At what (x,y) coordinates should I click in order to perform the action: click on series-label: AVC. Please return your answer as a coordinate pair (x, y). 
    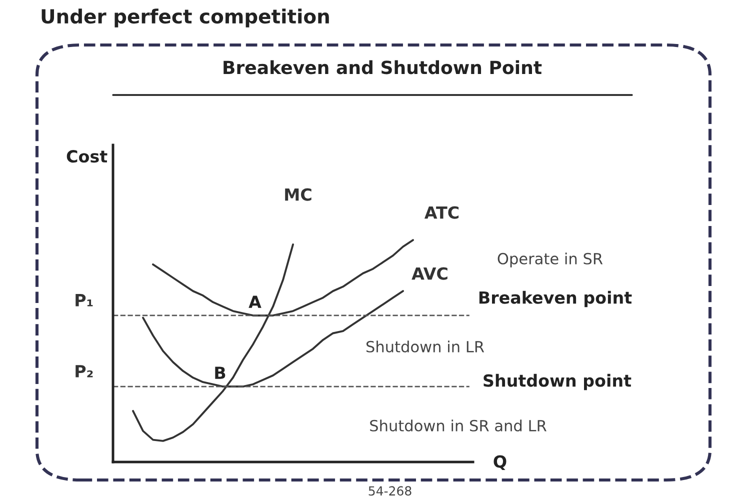
    Looking at the image, I should click on (430, 273).